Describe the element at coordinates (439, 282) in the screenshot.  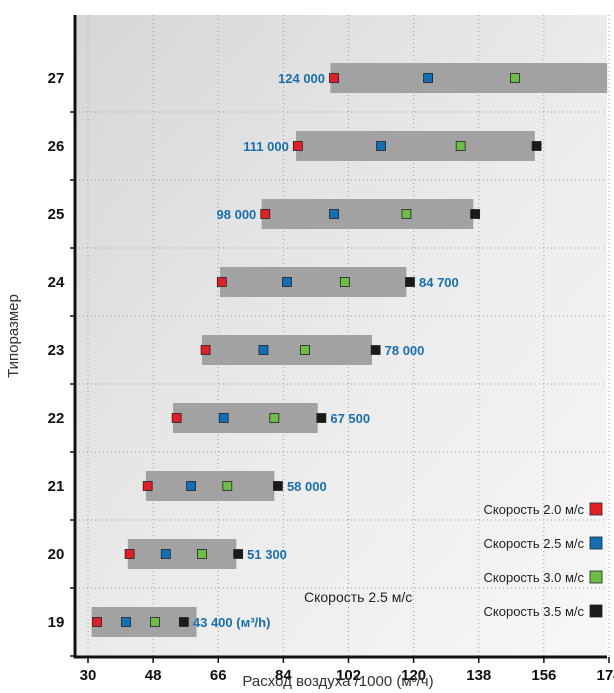
I see `value-label: 84 700` at that location.